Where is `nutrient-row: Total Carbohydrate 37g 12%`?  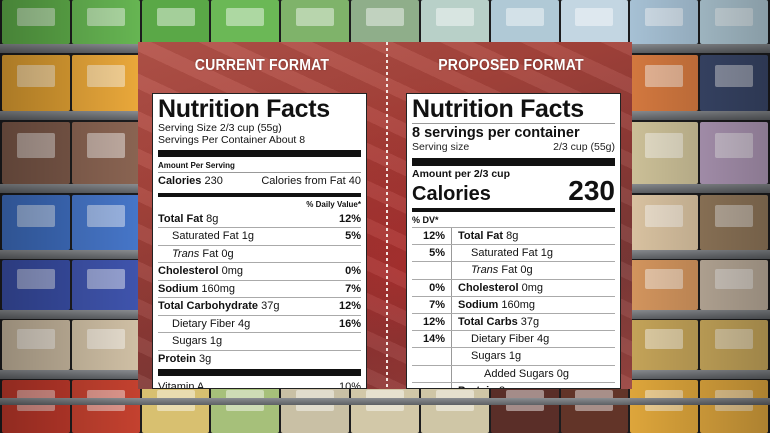 nutrient-row: Total Carbohydrate 37g 12% is located at coordinates (259, 306).